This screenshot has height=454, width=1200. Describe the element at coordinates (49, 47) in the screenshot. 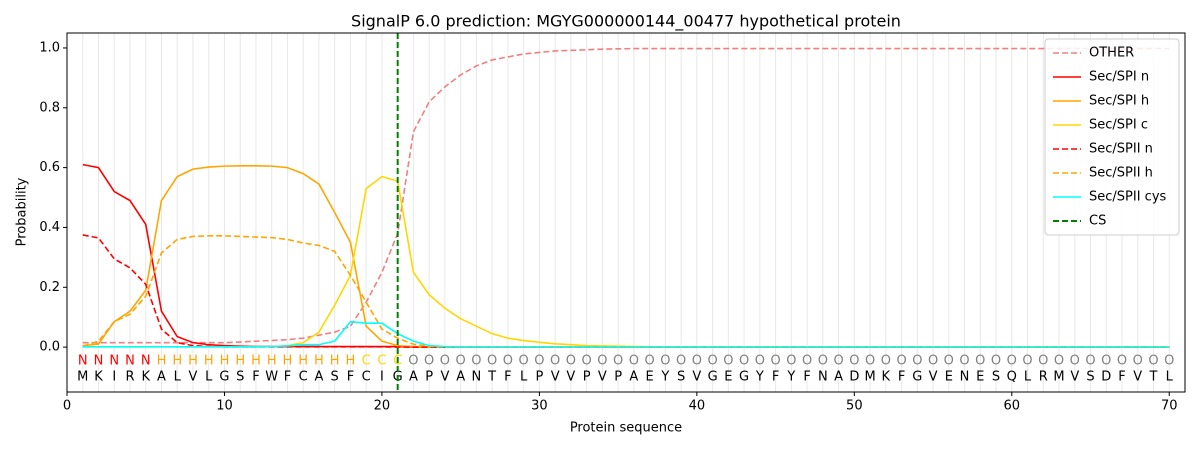

I see `y-tick-label: 1.0` at that location.